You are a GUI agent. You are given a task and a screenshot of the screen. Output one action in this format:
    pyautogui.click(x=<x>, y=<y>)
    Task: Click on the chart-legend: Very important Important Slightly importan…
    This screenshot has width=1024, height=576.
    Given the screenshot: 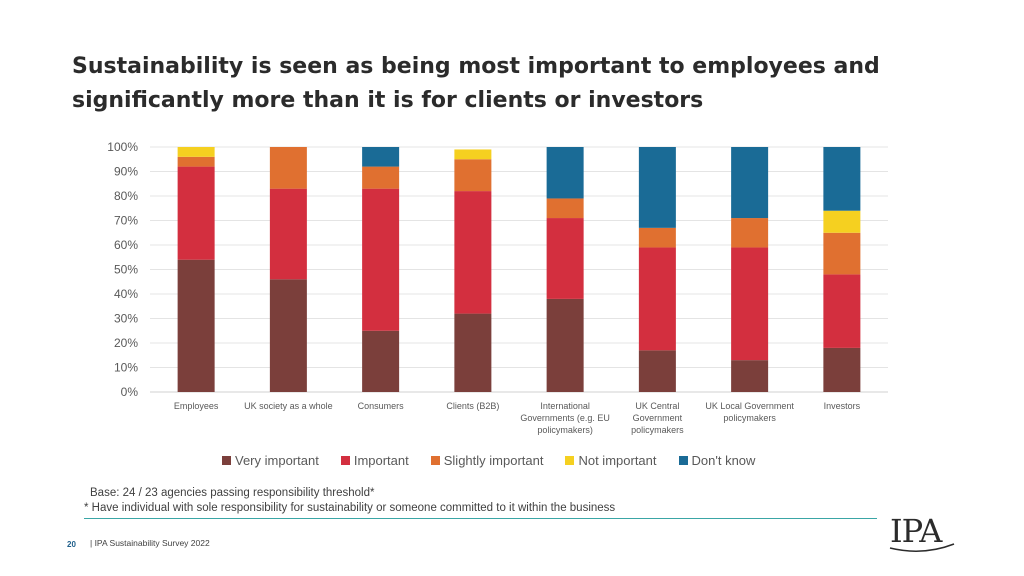 What is the action you would take?
    pyautogui.click(x=499, y=460)
    